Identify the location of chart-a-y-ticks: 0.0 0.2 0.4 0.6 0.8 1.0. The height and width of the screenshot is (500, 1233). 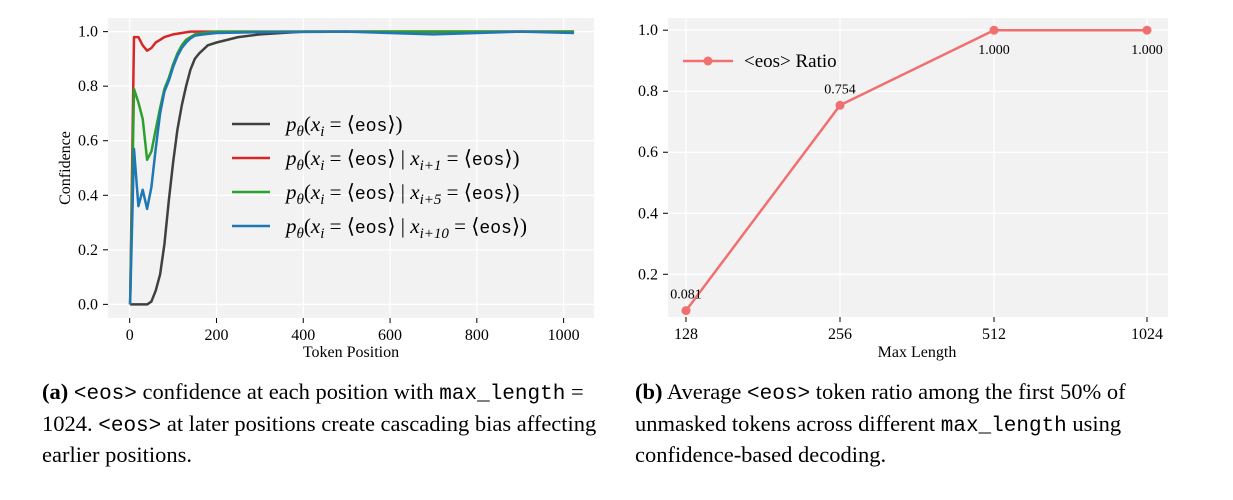
(93, 168).